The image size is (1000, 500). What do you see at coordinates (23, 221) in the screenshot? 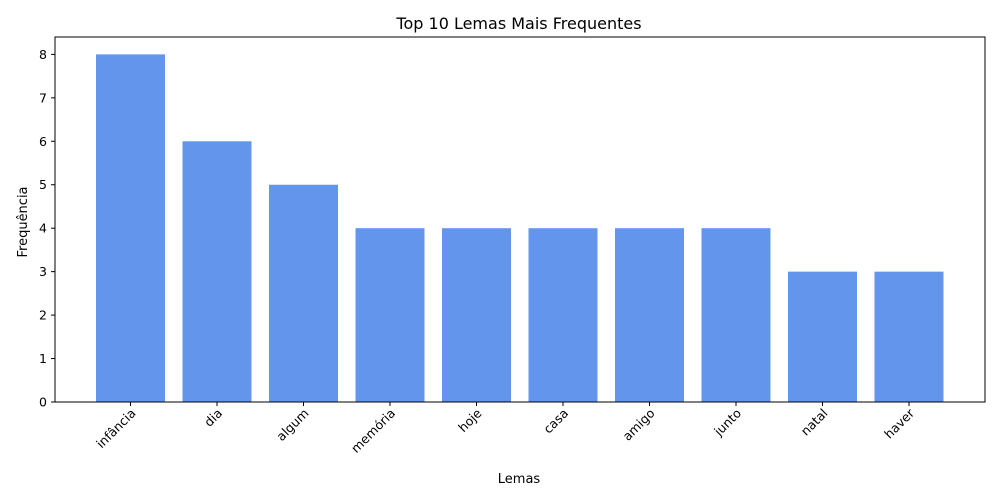
I see `y-axis-label: Frequência` at bounding box center [23, 221].